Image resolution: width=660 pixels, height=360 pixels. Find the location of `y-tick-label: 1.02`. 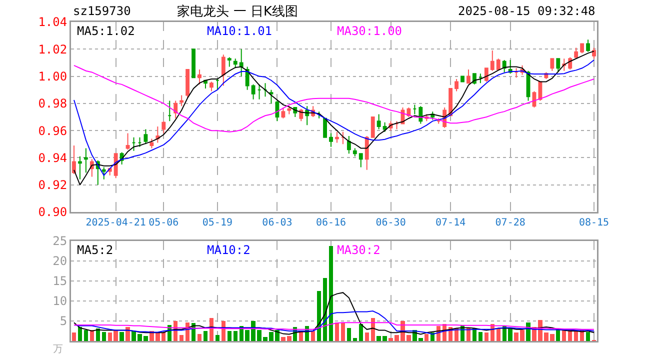

y-tick-label: 1.02 is located at coordinates (53, 49).